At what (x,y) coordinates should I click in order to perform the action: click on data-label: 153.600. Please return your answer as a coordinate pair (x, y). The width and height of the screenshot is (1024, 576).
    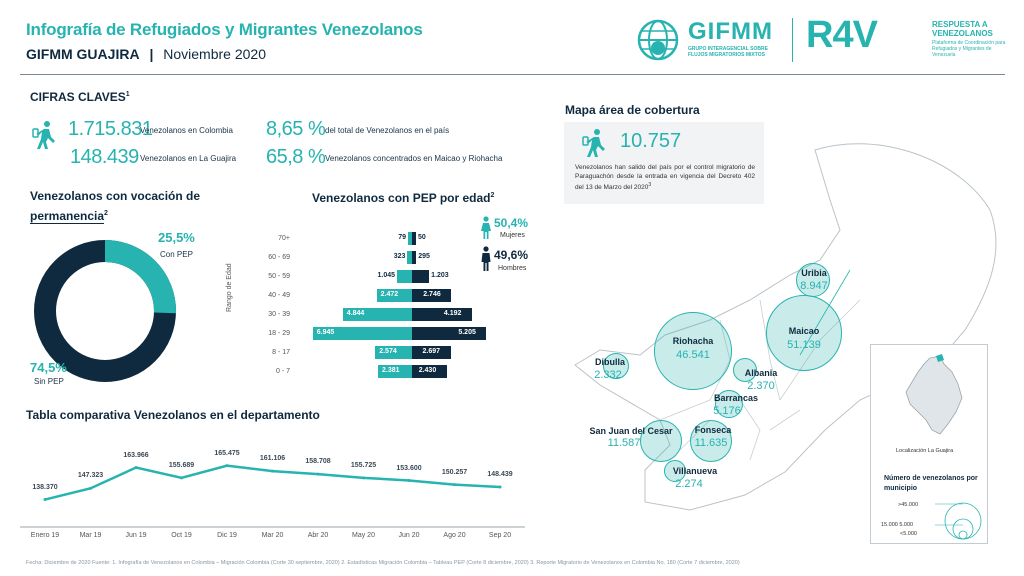
    Looking at the image, I should click on (409, 468).